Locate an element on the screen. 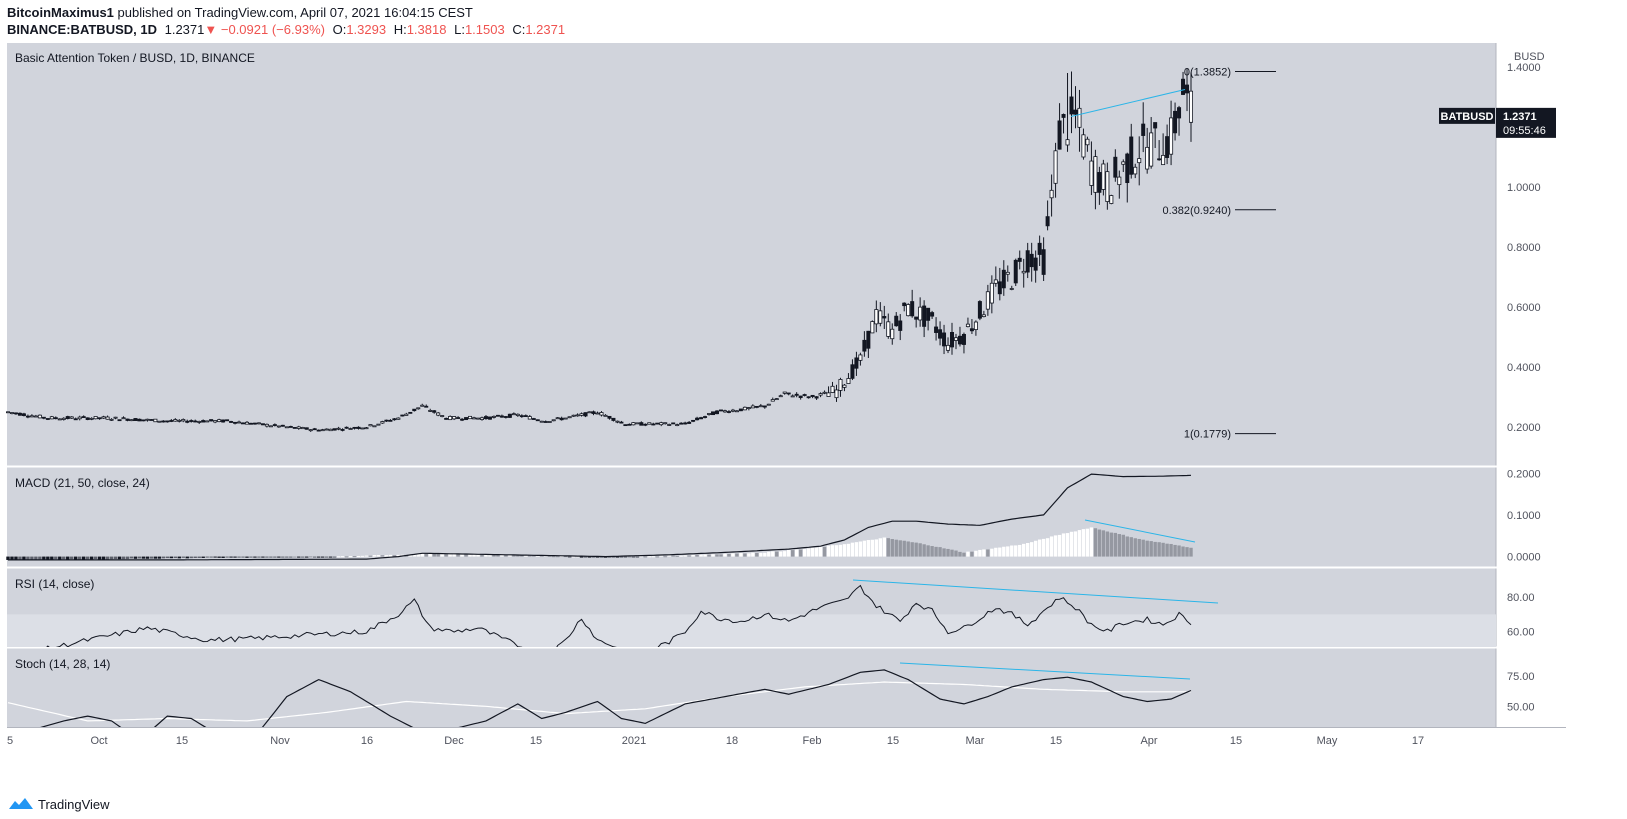 The width and height of the screenshot is (1627, 819). rsi-line is located at coordinates (619, 615).